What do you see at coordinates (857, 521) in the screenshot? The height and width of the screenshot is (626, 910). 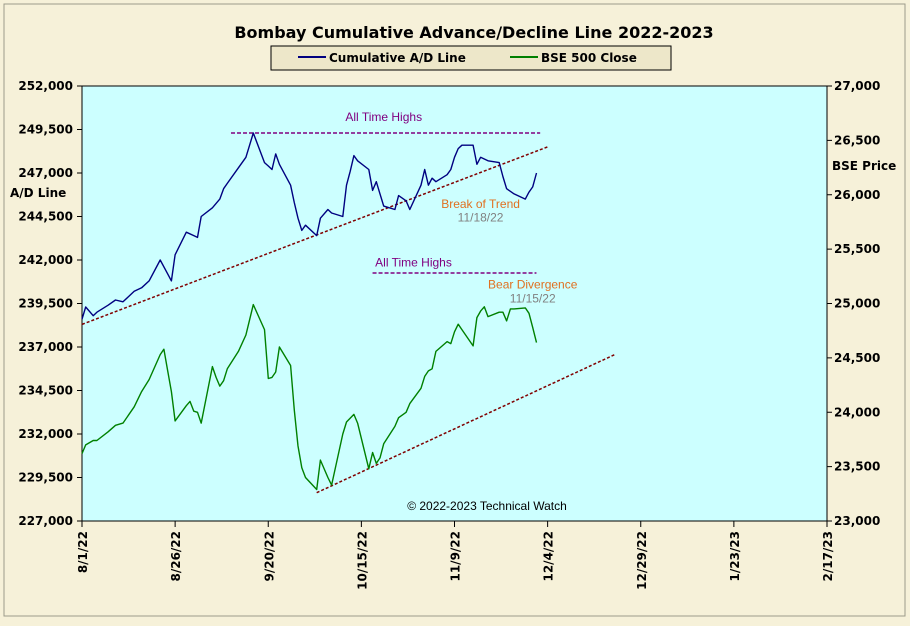 I see `y-right-tick-label: 23,000` at bounding box center [857, 521].